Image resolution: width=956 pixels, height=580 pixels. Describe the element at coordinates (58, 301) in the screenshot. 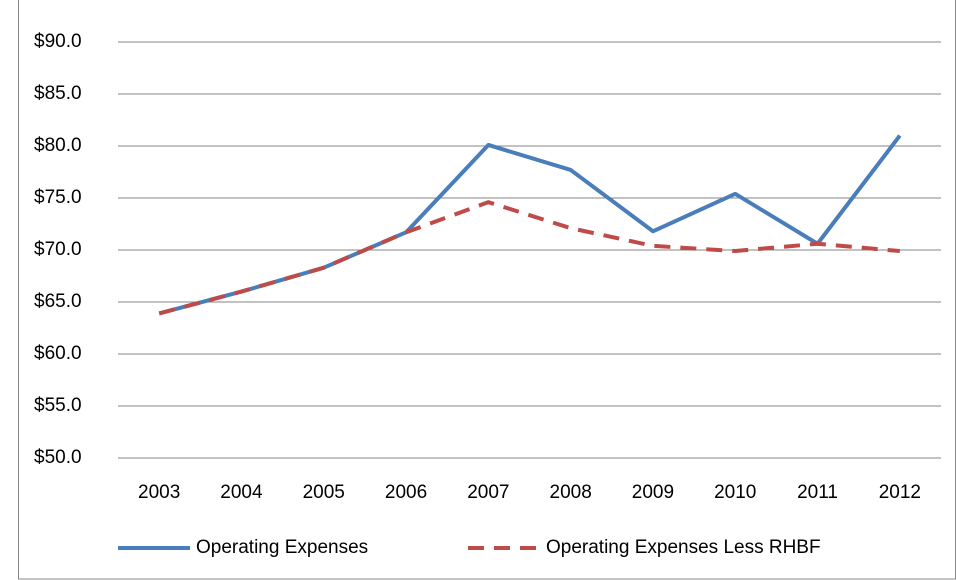

I see `y-tick-label: $65.0` at that location.